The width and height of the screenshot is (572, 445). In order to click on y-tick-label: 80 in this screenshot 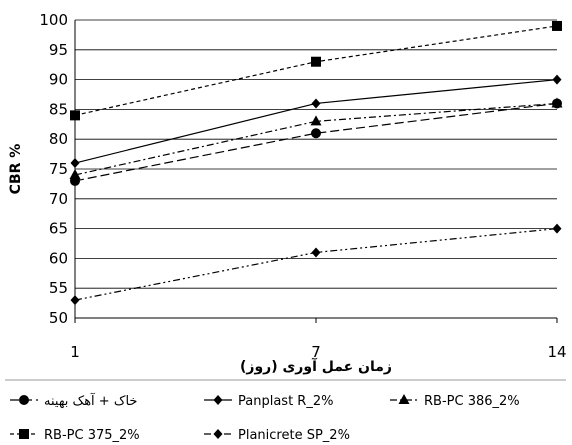, I will do `click(58, 139)`.